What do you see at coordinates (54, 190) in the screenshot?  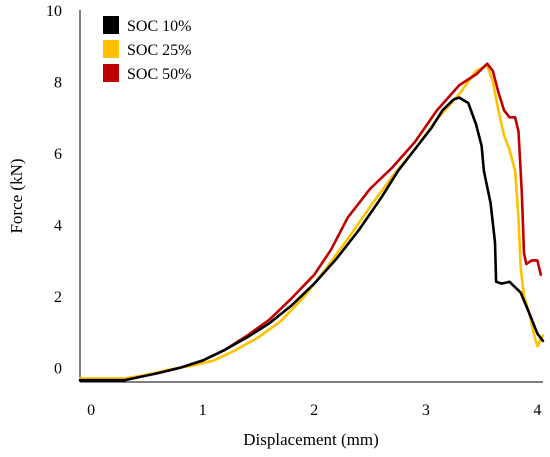 I see `y-tick-labels: 0 2 4 6 8 10` at bounding box center [54, 190].